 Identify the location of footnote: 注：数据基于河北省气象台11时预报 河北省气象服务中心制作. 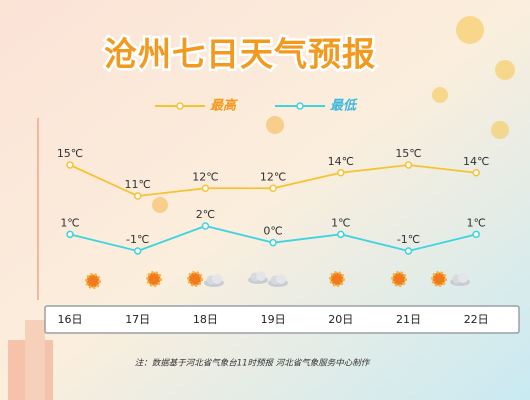
(253, 363).